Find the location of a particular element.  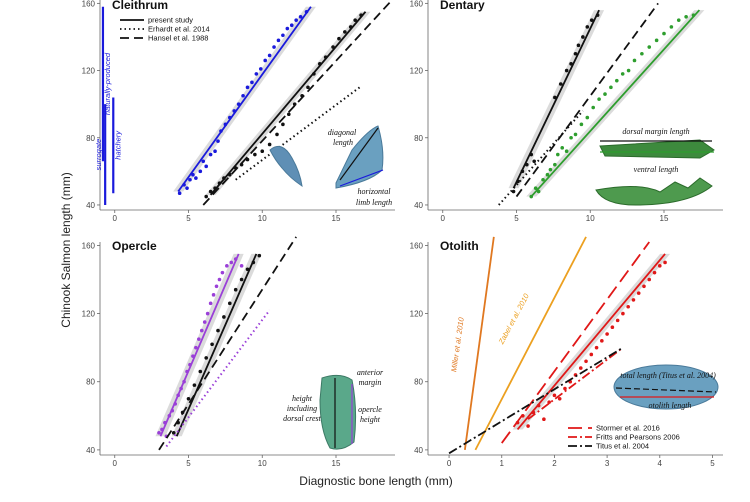

opercle-annotation: dorsal crest is located at coordinates (302, 418).